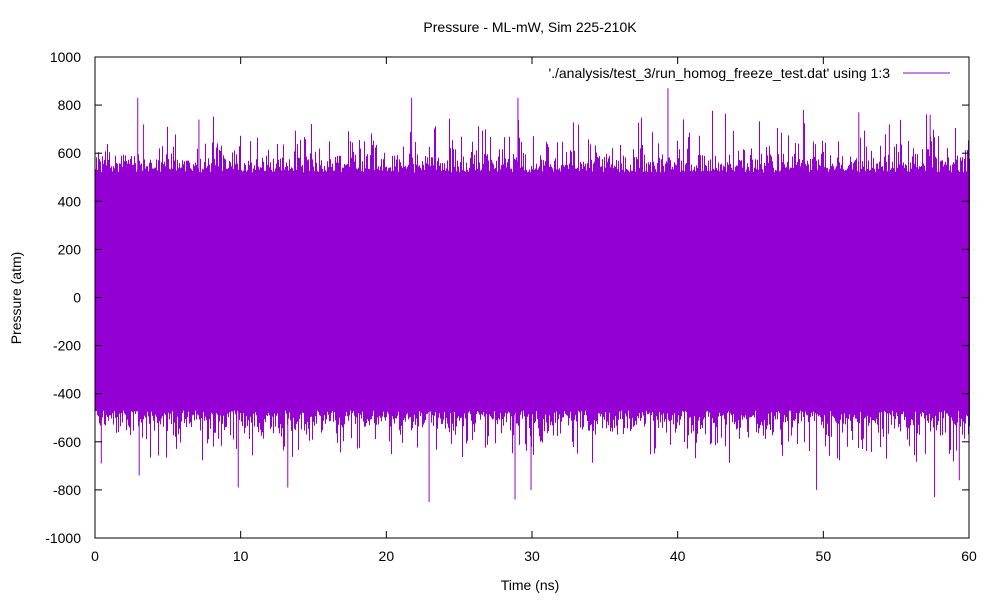  What do you see at coordinates (67, 394) in the screenshot?
I see `y-tick-label: -400` at bounding box center [67, 394].